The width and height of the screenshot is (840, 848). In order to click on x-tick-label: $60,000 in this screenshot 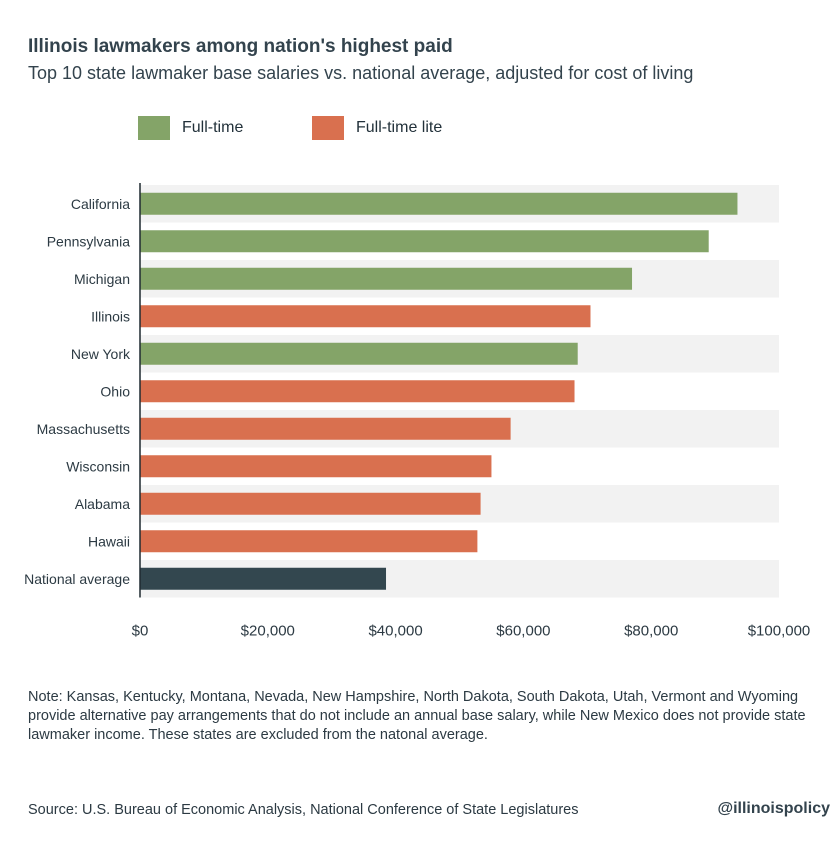, I will do `click(523, 631)`.